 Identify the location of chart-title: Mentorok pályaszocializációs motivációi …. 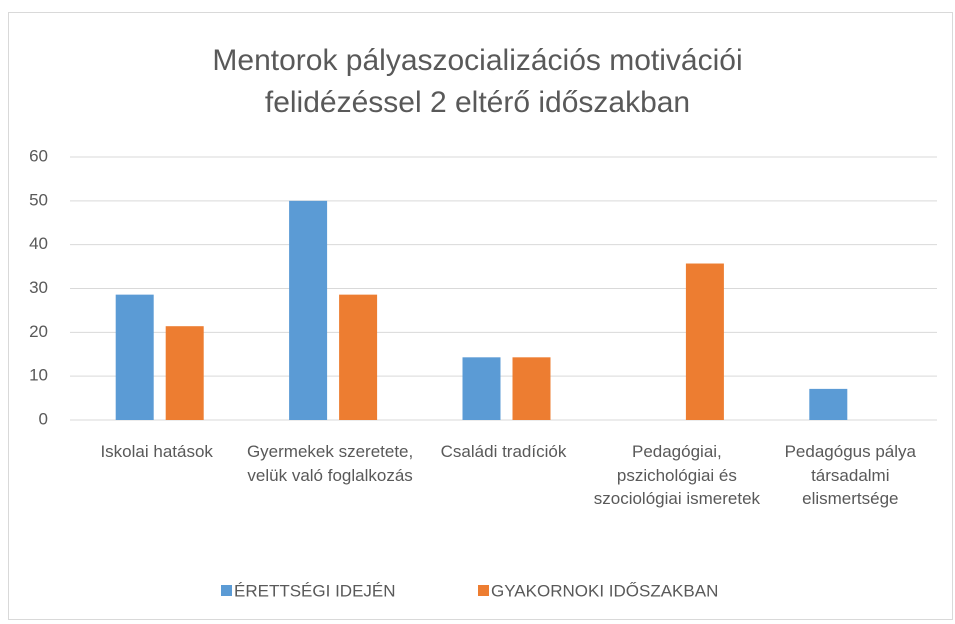
(477, 81).